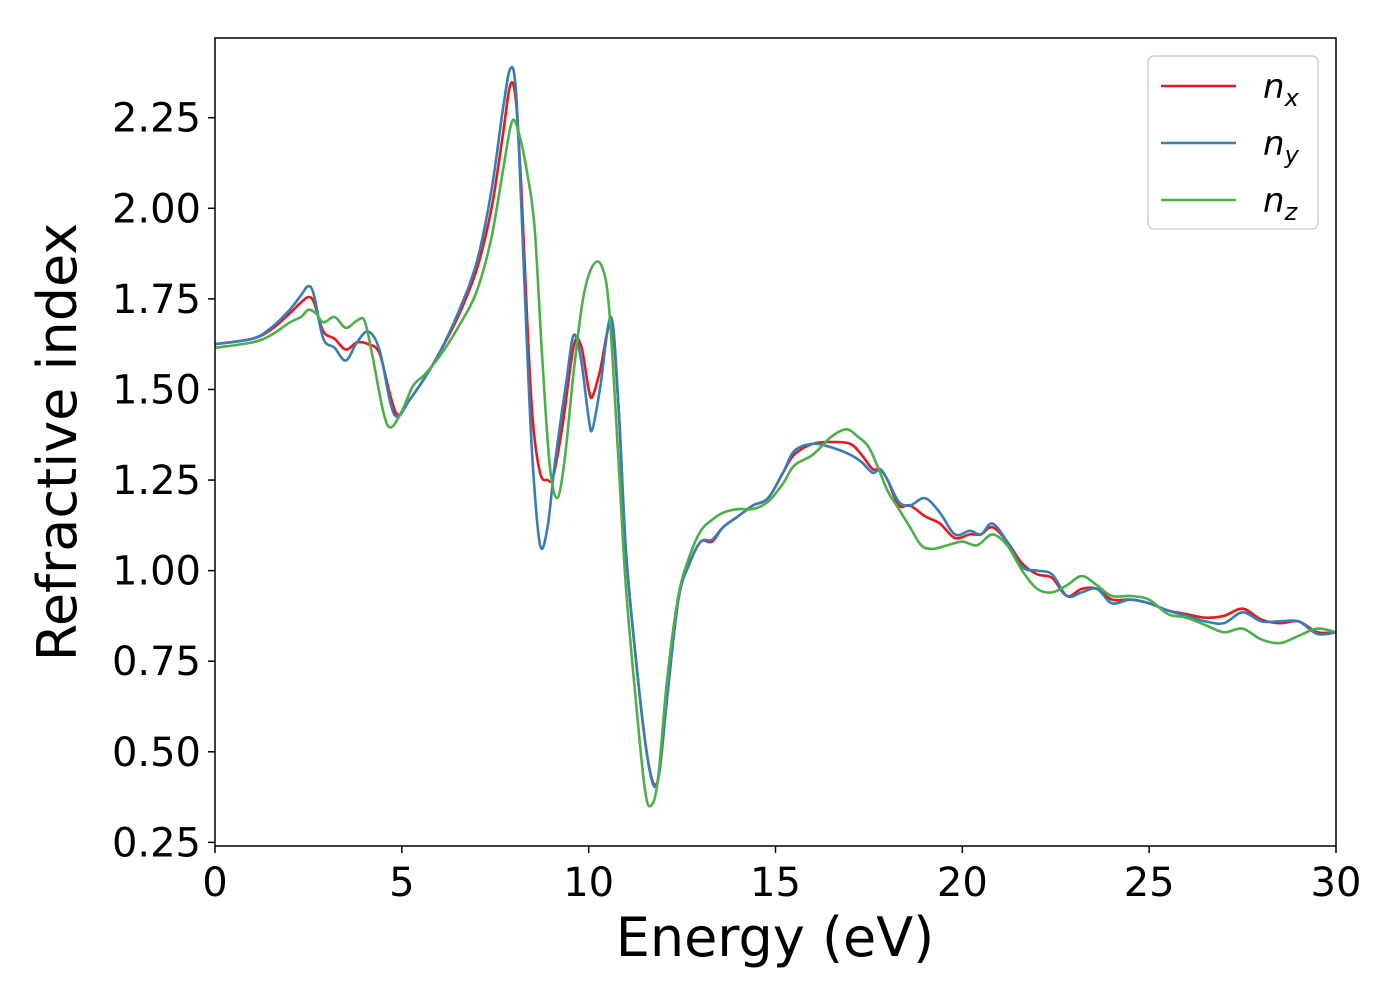  What do you see at coordinates (156, 753) in the screenshot?
I see `y-tick-label: 0.50` at bounding box center [156, 753].